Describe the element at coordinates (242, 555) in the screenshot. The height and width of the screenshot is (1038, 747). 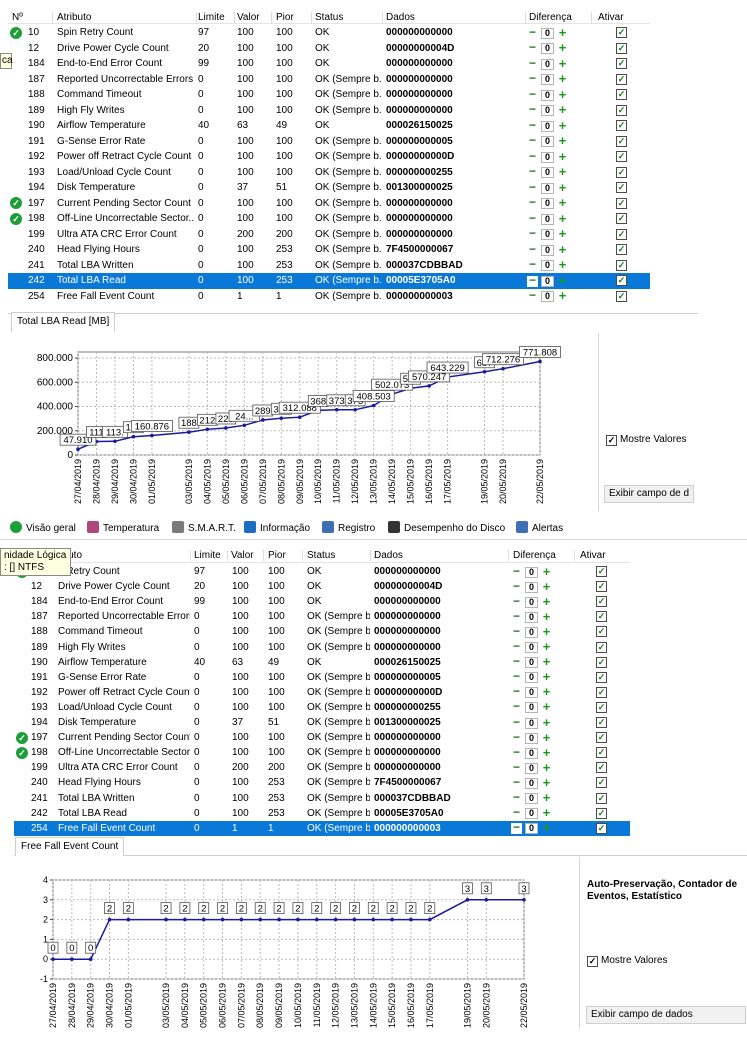
I see `col-value-header: Valor` at that location.